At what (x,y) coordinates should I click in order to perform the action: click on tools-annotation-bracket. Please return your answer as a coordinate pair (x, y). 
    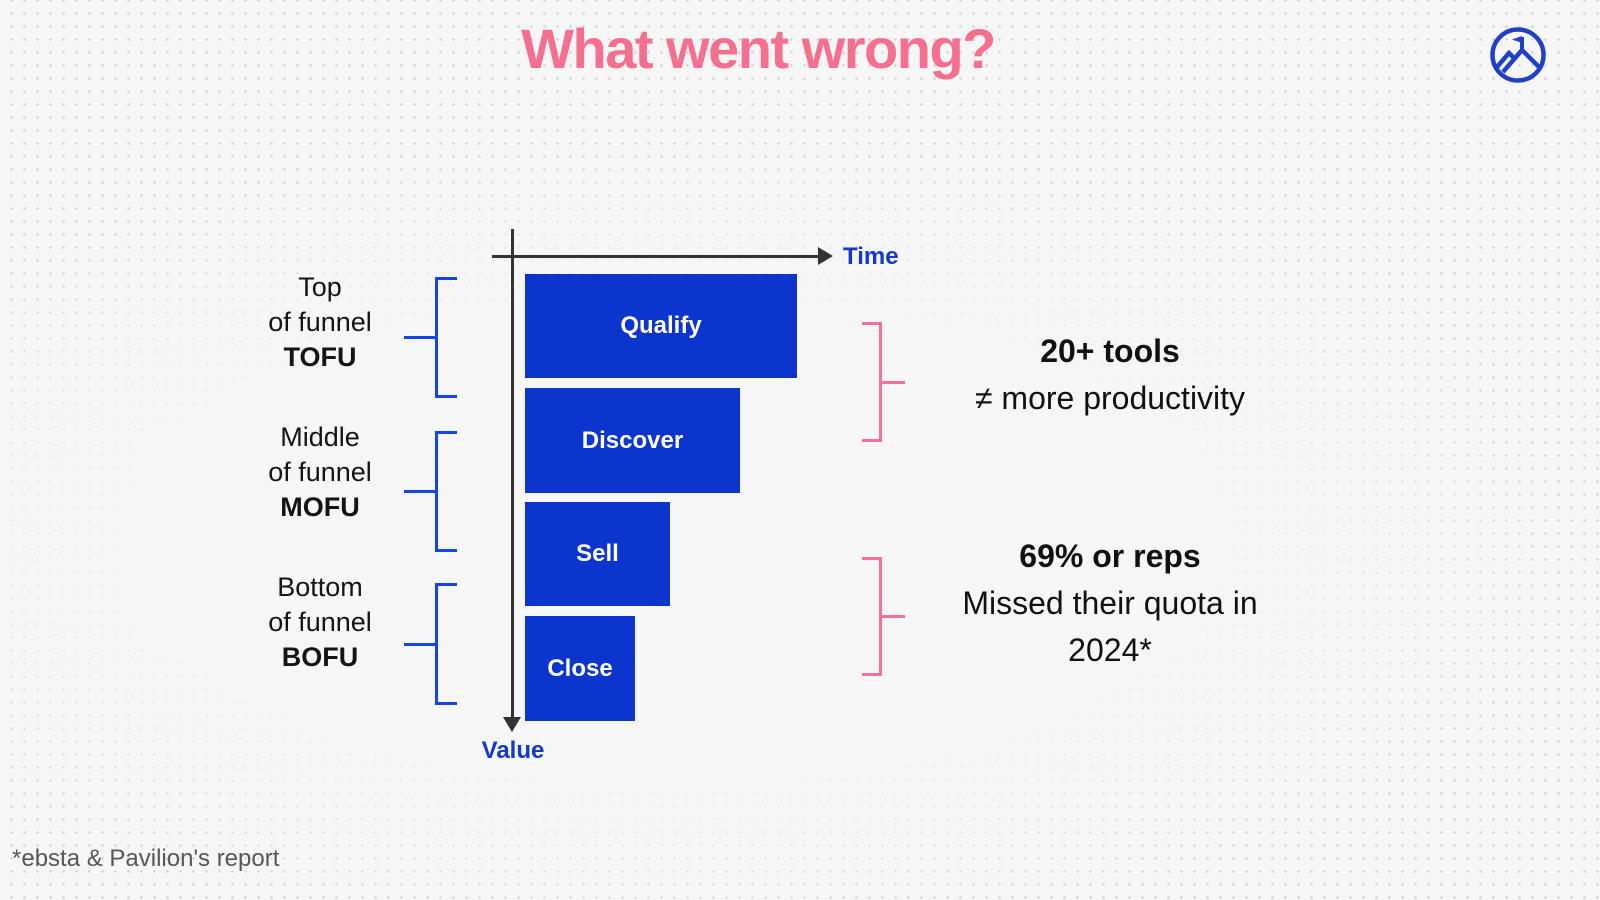
    Looking at the image, I should click on (883, 382).